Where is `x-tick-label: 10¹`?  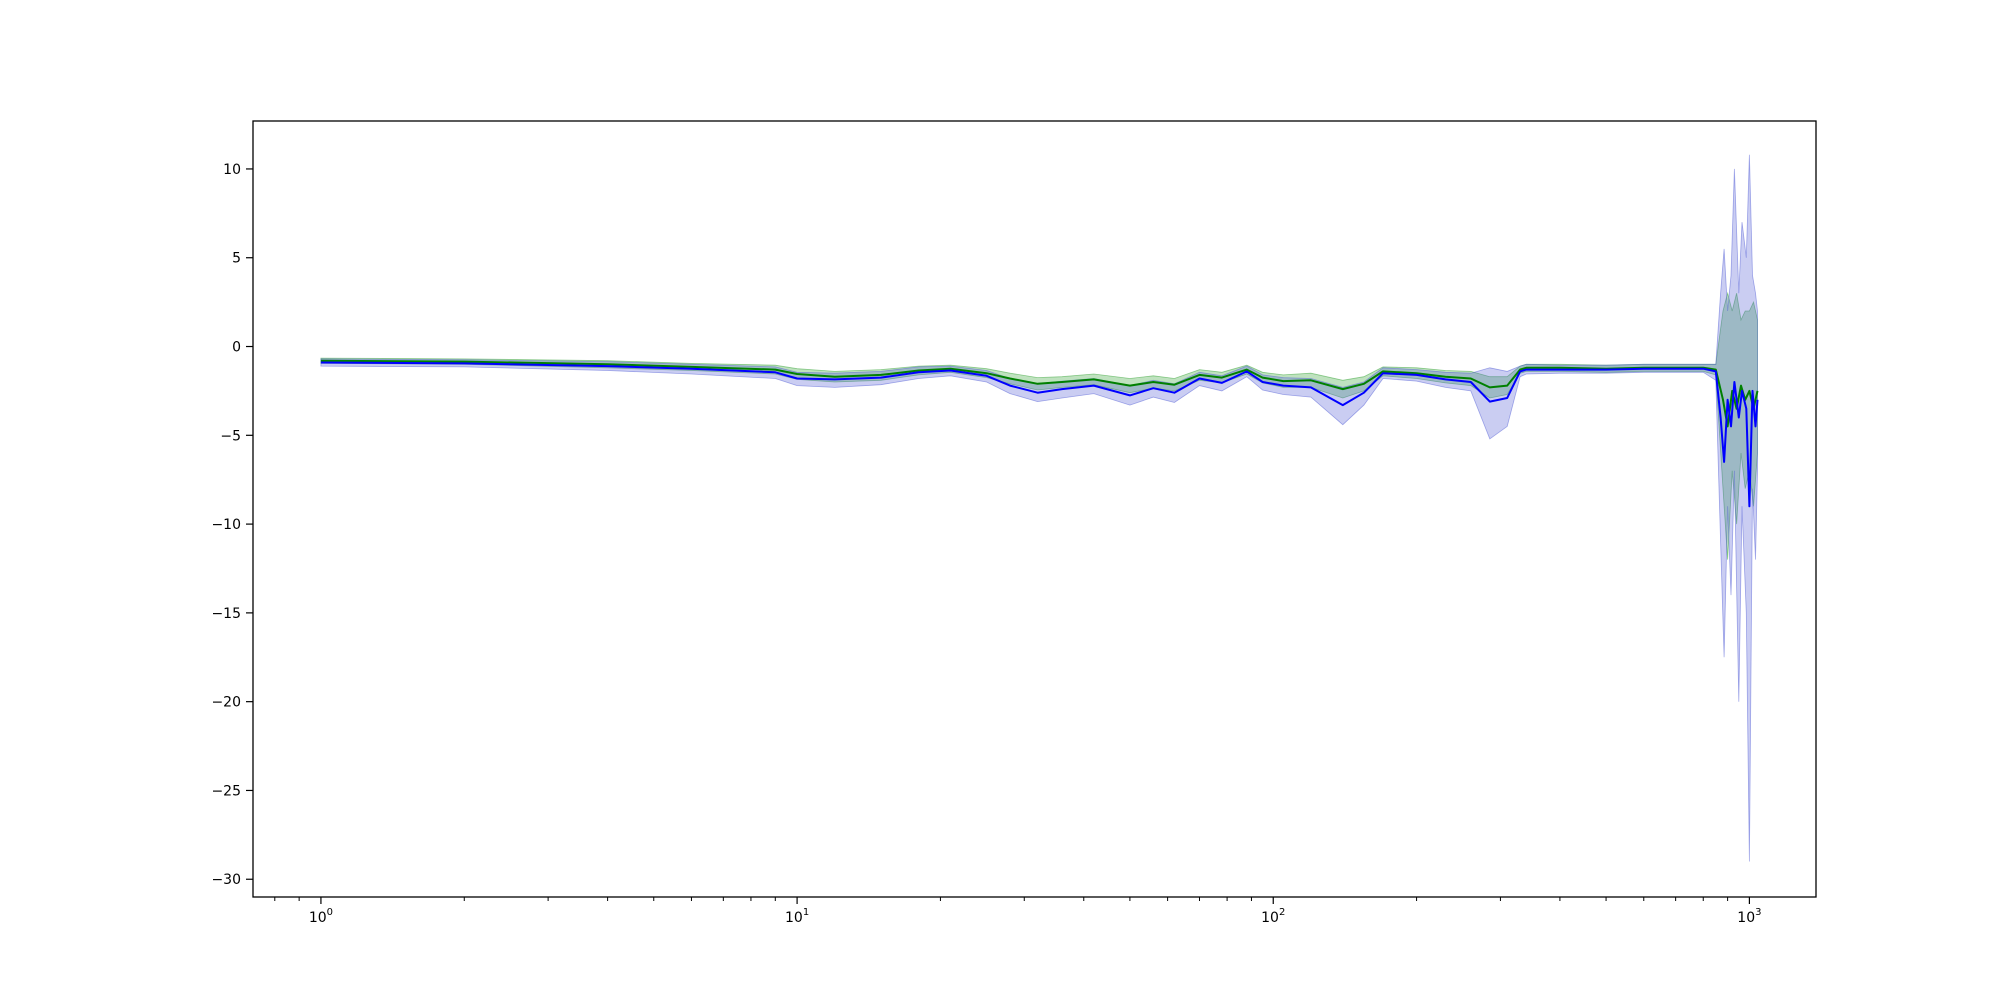 x-tick-label: 10¹ is located at coordinates (797, 916).